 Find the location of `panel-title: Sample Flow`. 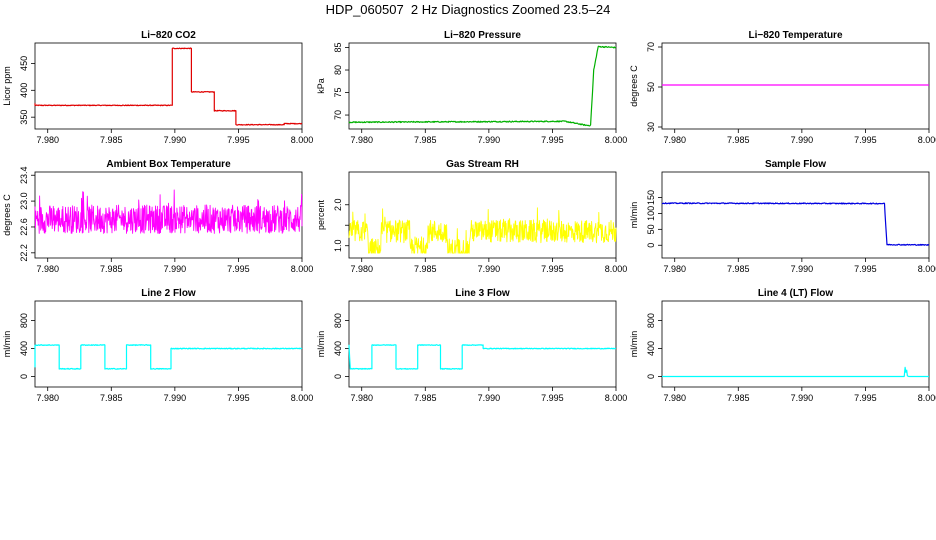

panel-title: Sample Flow is located at coordinates (795, 164).